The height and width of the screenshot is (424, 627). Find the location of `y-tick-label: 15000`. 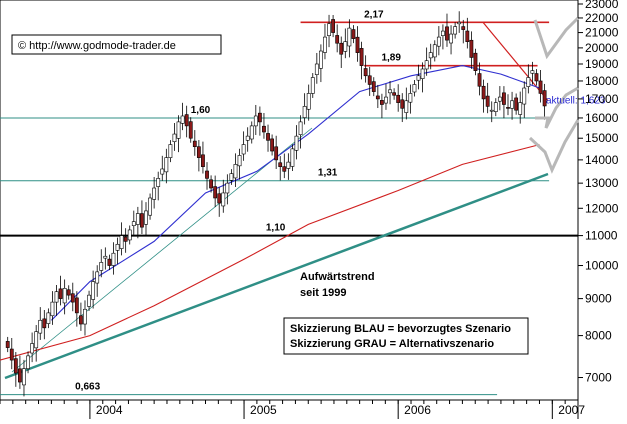

y-tick-label: 15000 is located at coordinates (602, 138).